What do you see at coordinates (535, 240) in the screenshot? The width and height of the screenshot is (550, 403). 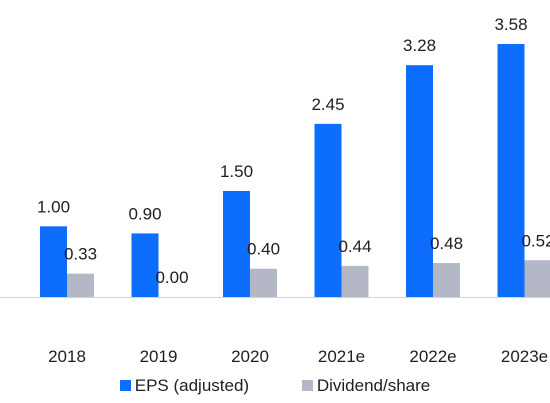 I see `data-label-dividend-2023e: 0.52` at bounding box center [535, 240].